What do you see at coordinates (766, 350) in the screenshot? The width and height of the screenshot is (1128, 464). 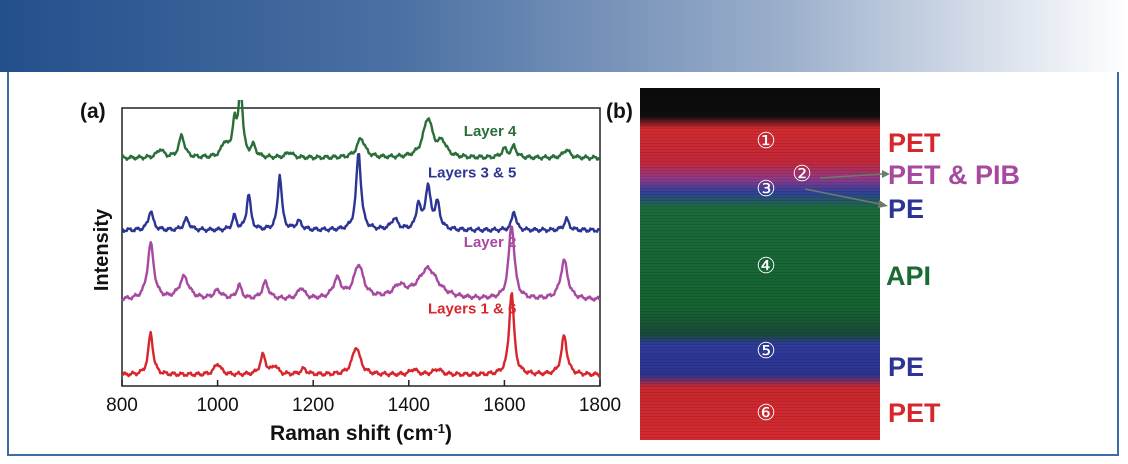 I see `layer-number-badge: ⑤` at bounding box center [766, 350].